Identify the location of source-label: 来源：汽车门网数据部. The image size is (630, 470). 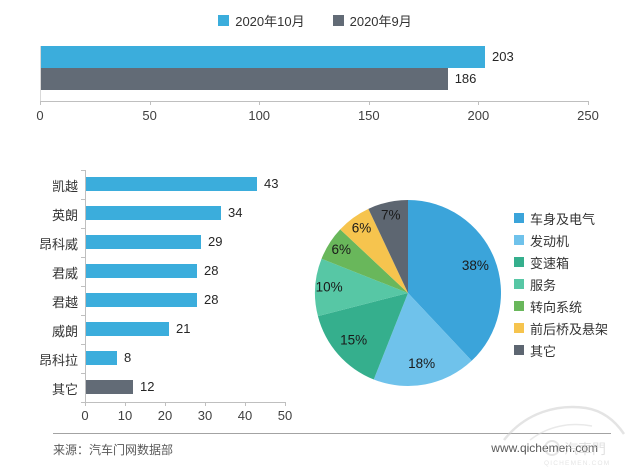
(113, 450).